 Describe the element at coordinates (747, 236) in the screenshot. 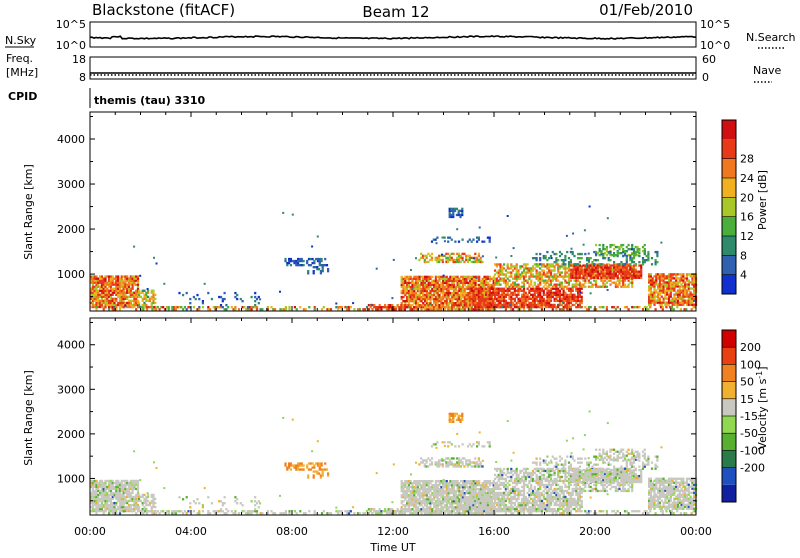

I see `power-colorbar-label-2: 12` at that location.